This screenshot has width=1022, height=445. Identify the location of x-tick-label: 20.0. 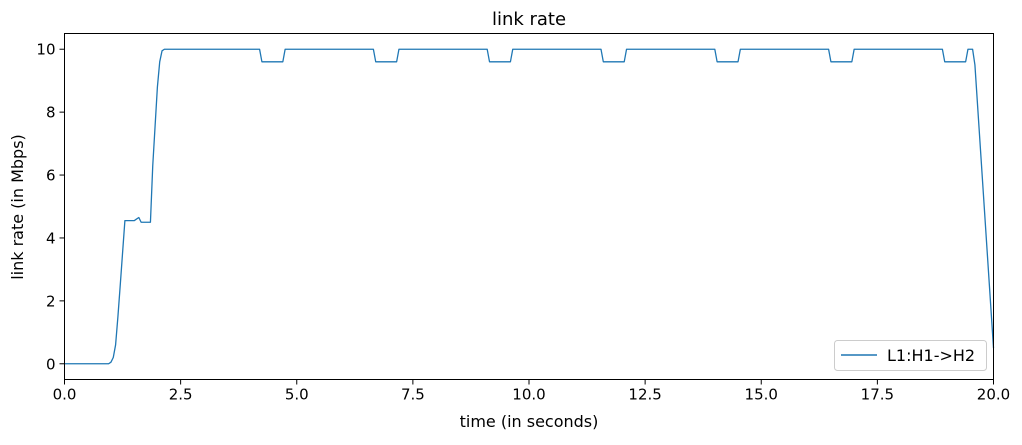
(993, 395).